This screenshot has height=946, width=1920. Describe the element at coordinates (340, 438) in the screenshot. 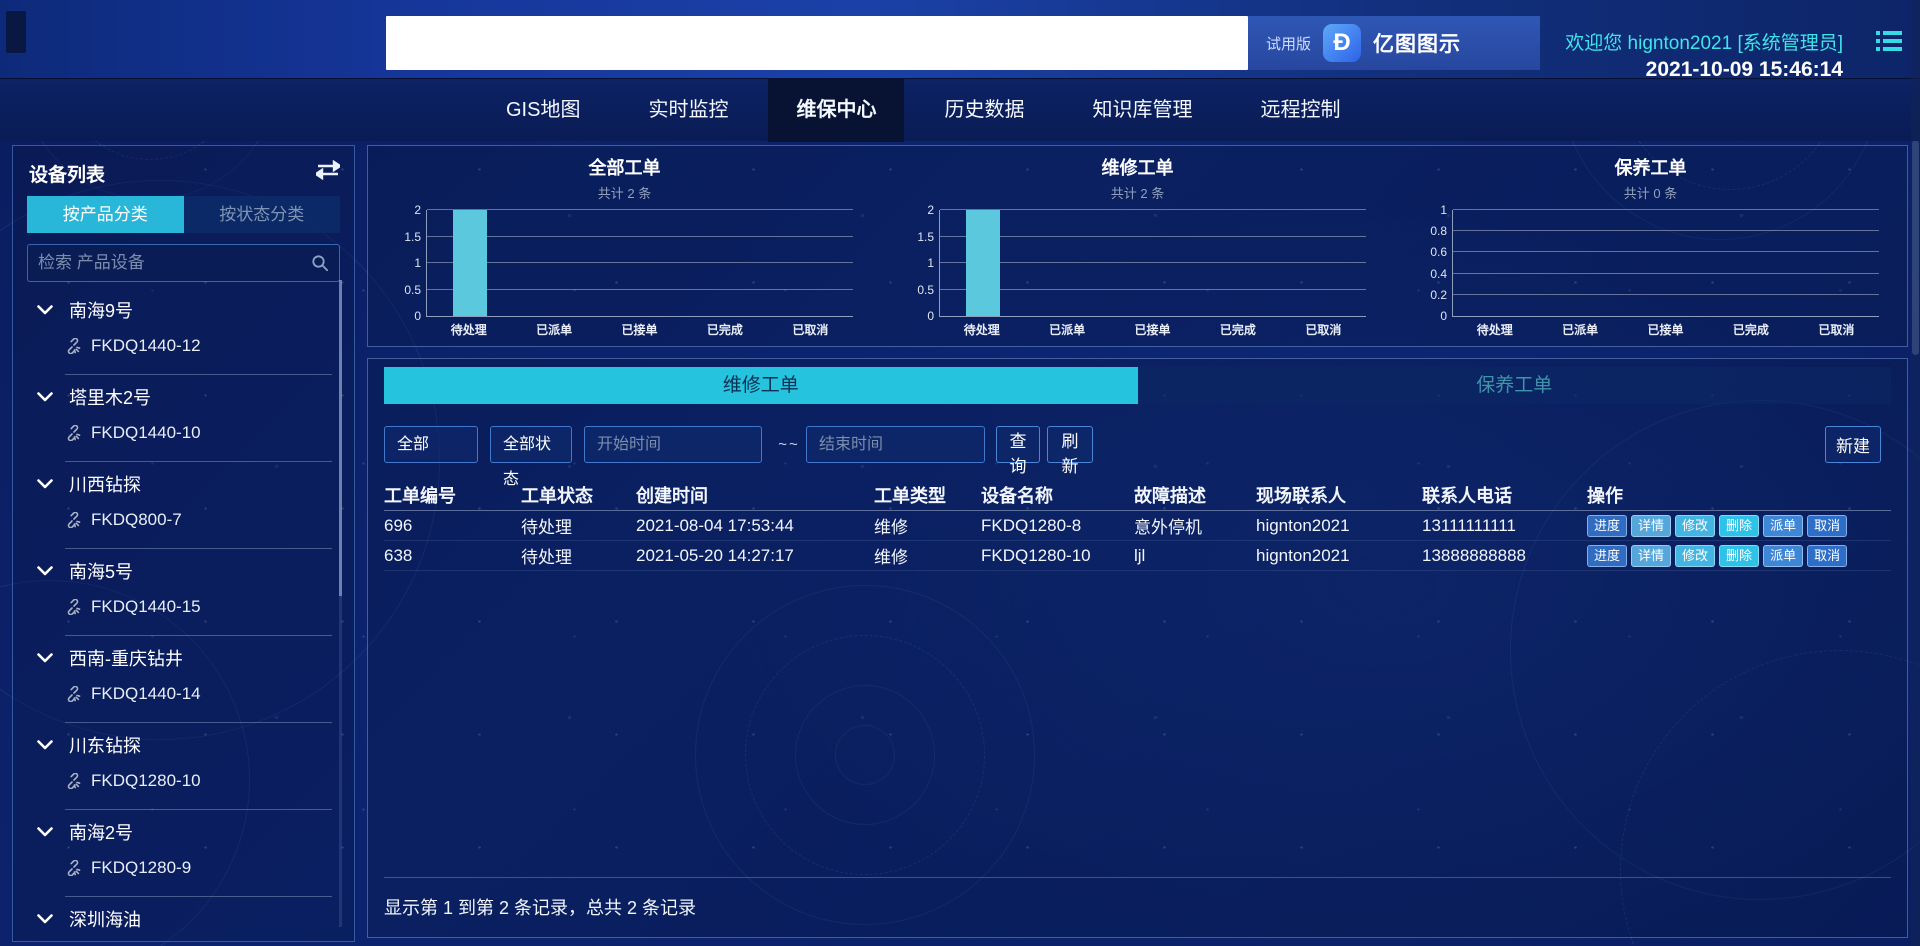

I see `sidebar-scrollbar-thumb` at that location.